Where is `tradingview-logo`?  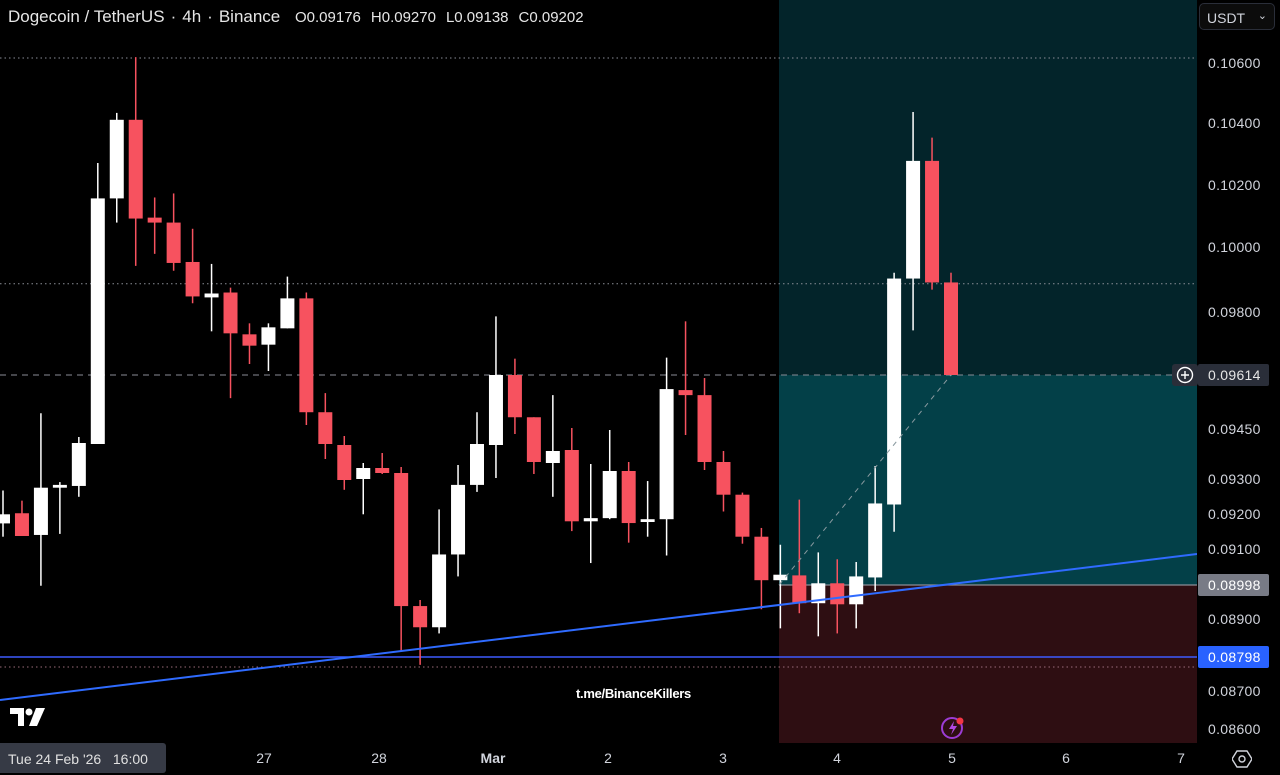
tradingview-logo is located at coordinates (28, 720).